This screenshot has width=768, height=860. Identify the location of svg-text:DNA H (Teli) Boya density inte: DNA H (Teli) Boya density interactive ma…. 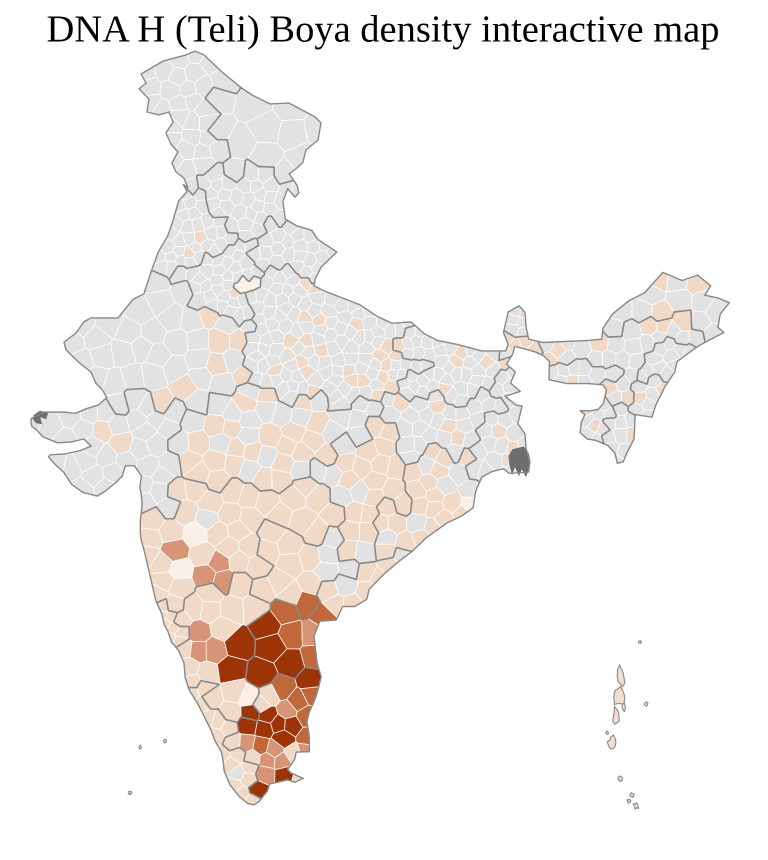
(382, 30).